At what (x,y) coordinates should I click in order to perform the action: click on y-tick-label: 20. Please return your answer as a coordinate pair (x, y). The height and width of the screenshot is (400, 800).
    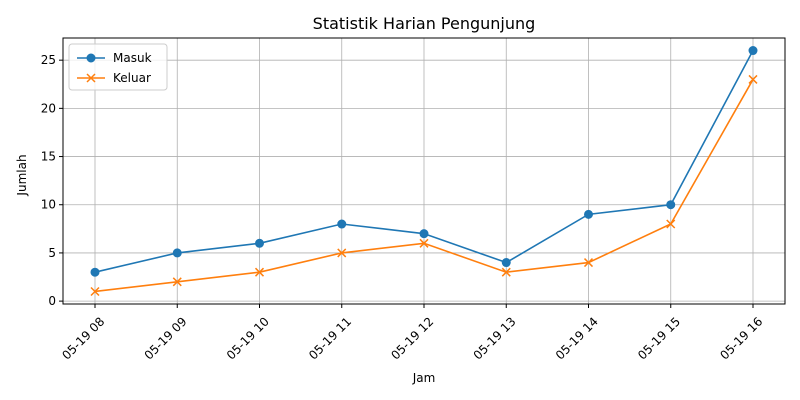
    Looking at the image, I should click on (48, 108).